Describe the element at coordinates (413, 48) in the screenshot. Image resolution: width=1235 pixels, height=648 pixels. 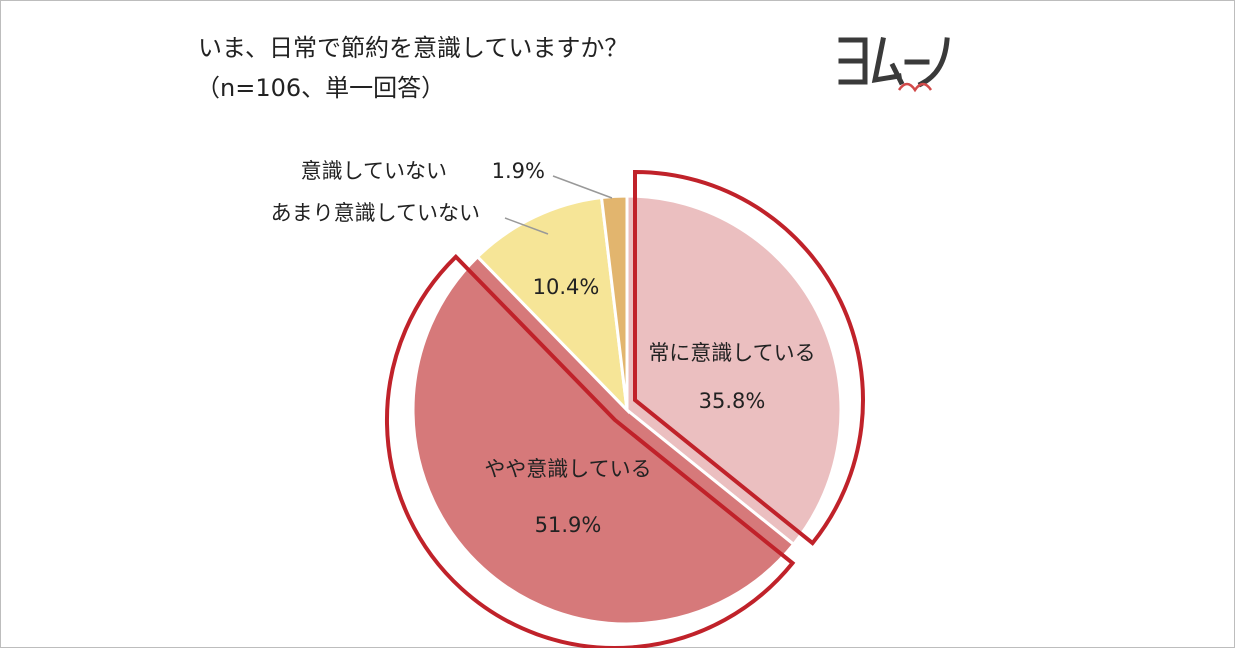
I see `chart-title: いま、日常で節約を意識していますか？` at that location.